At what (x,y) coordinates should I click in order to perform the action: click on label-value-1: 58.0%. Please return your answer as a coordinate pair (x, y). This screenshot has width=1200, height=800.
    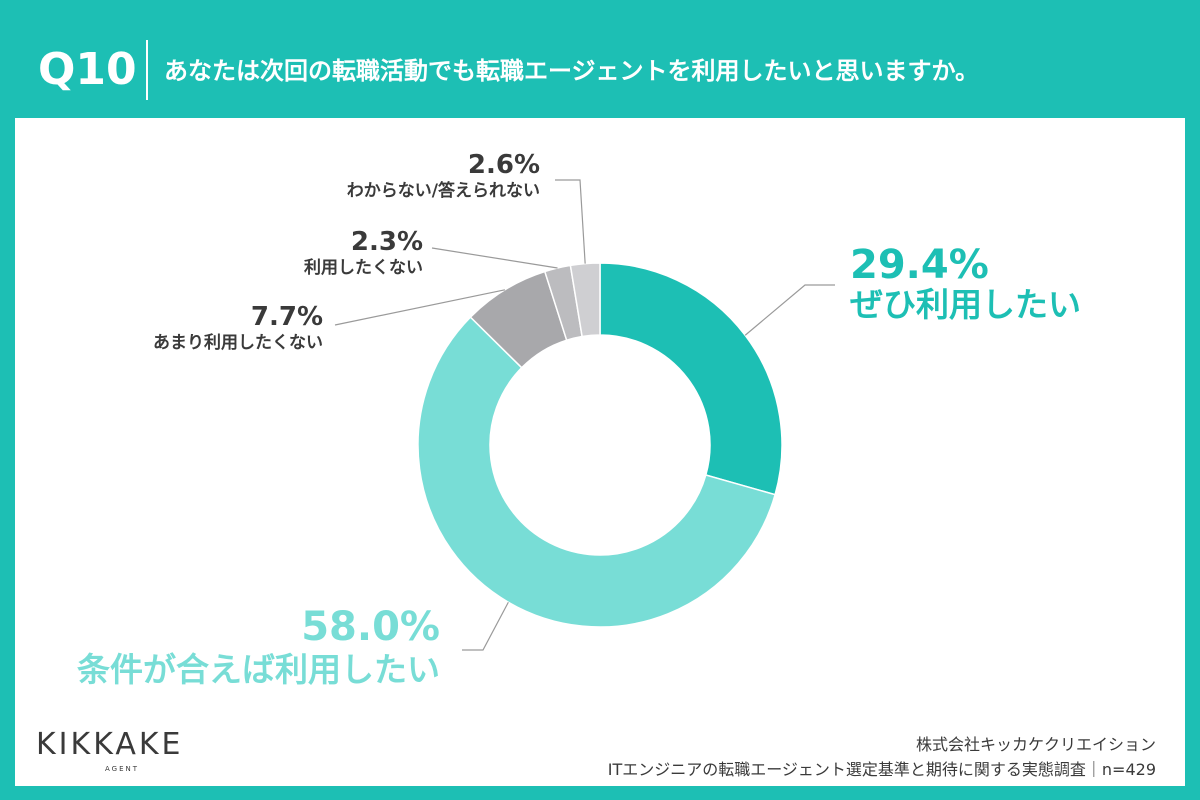
    Looking at the image, I should click on (370, 627).